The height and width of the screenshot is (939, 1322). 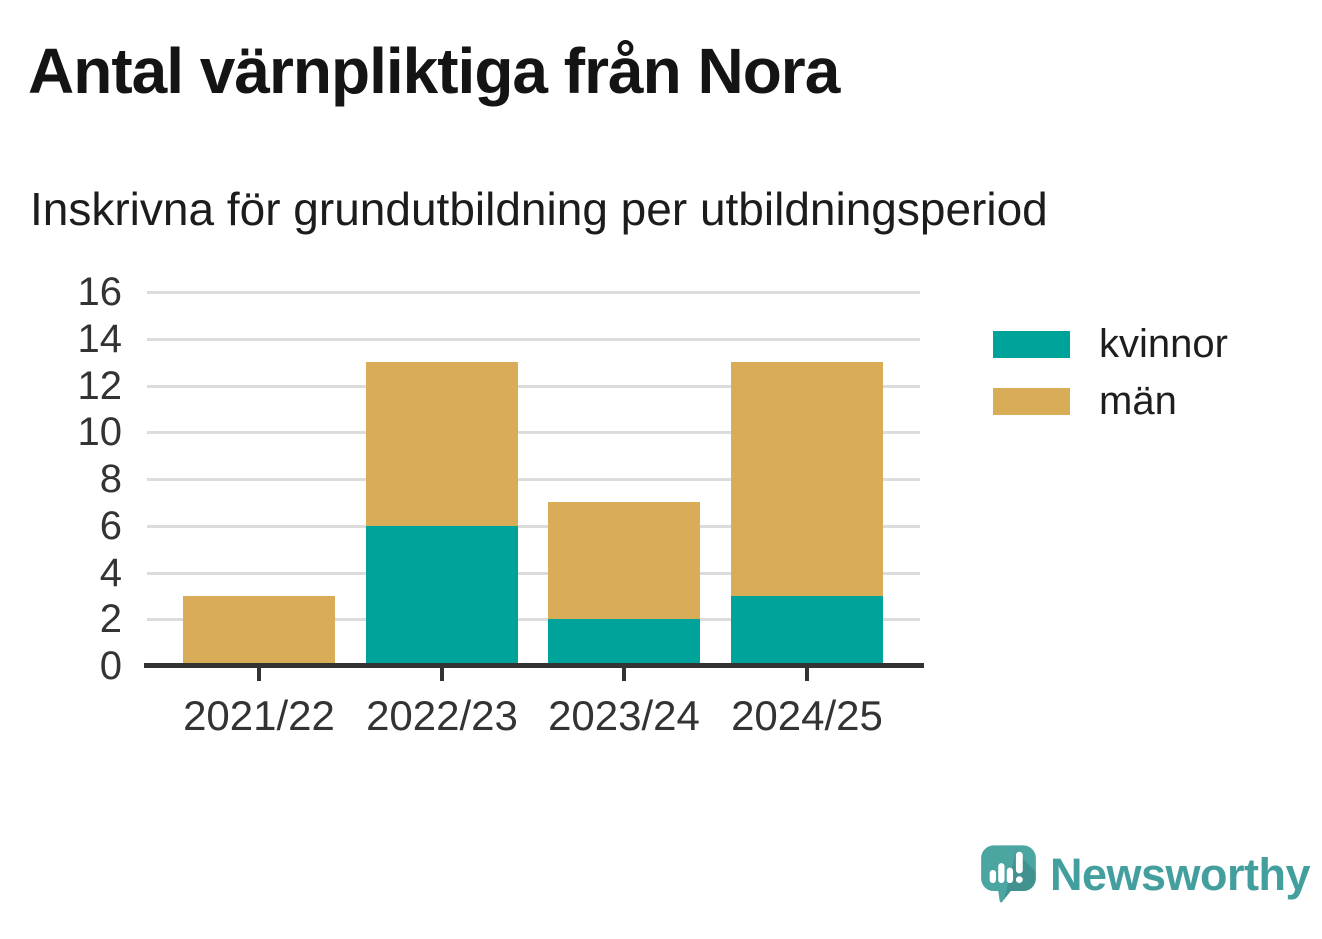 What do you see at coordinates (1138, 401) in the screenshot?
I see `legend-label: män` at bounding box center [1138, 401].